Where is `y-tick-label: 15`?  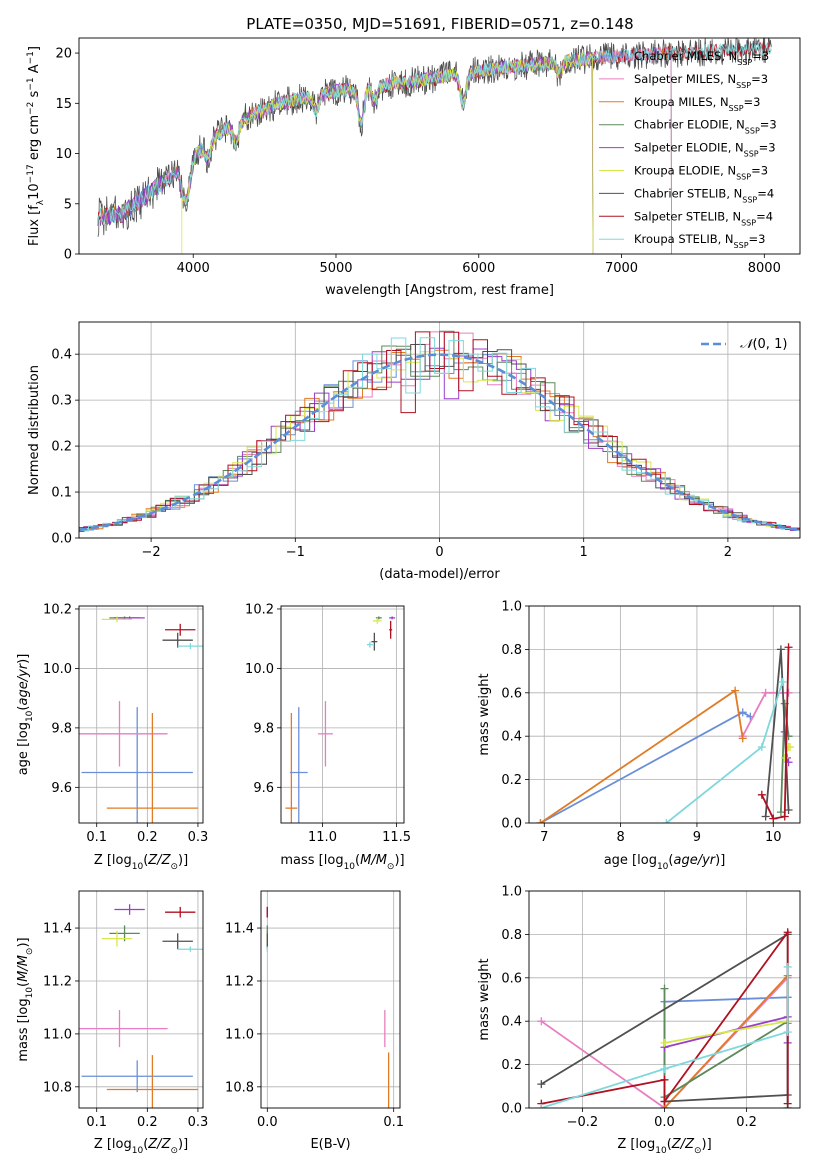 y-tick-label: 15 is located at coordinates (63, 104).